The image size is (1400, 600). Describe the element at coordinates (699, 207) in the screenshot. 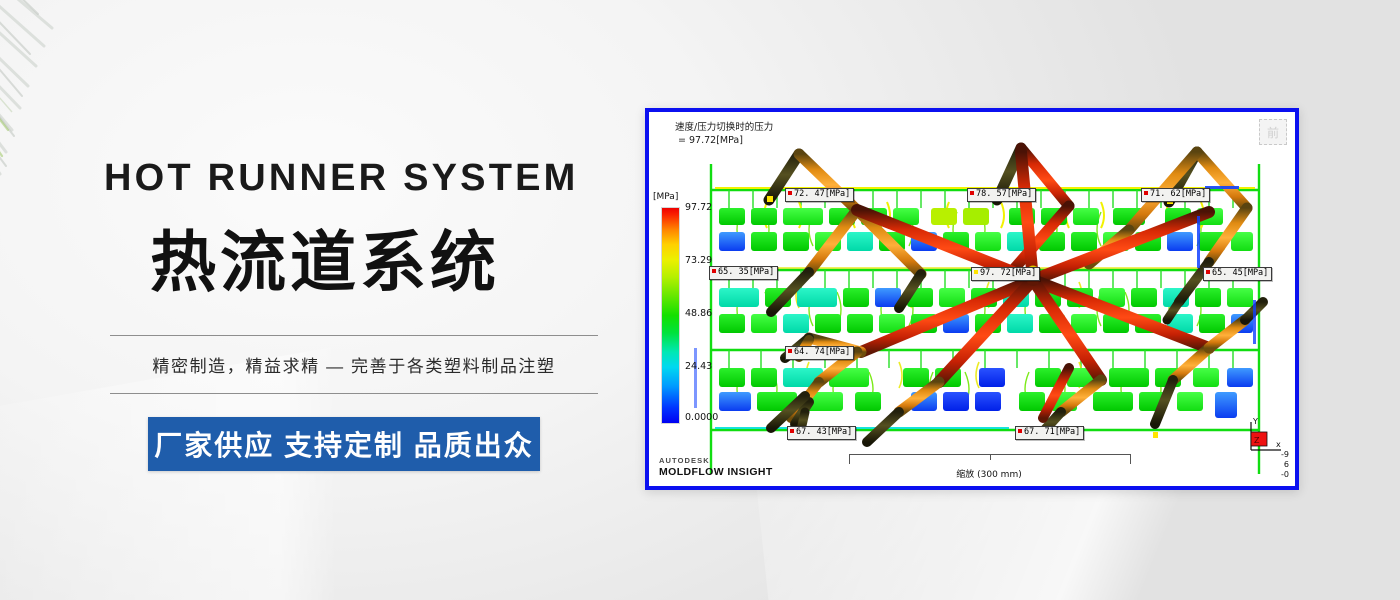

I see `colorbar-tick-0: 97.72` at that location.